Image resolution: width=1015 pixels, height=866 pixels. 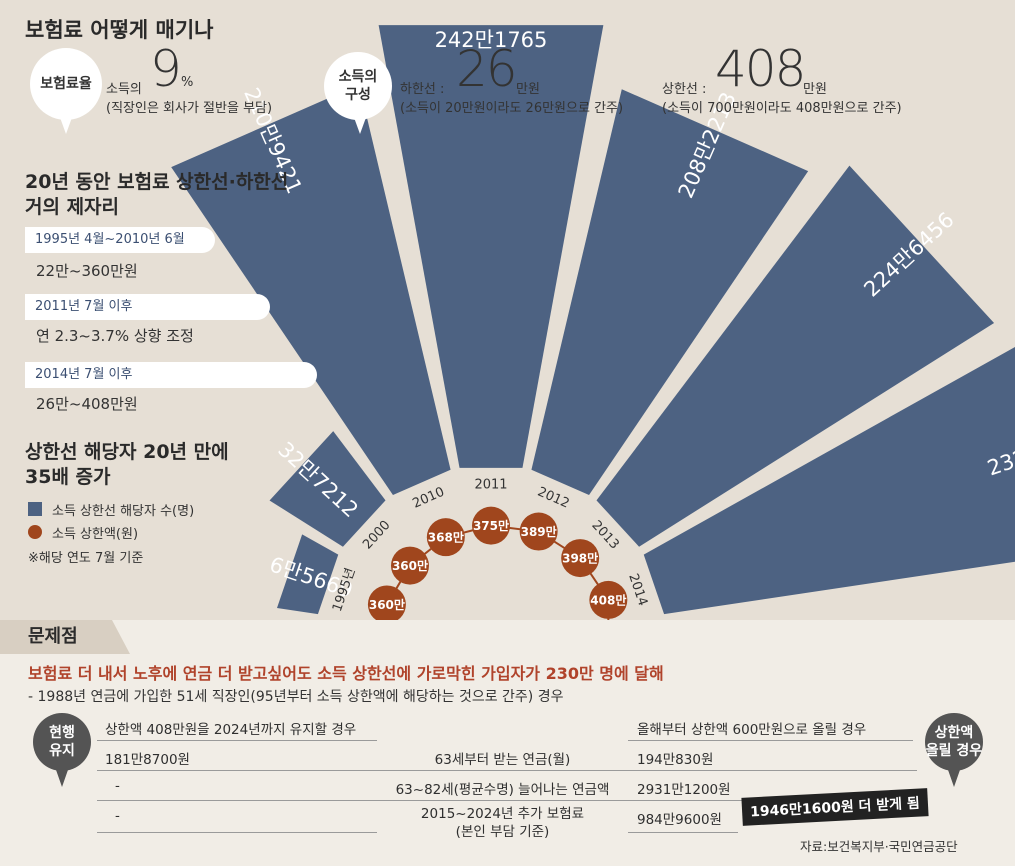 What do you see at coordinates (147, 307) in the screenshot?
I see `period-label-2: 2011년 7월 이후` at bounding box center [147, 307].